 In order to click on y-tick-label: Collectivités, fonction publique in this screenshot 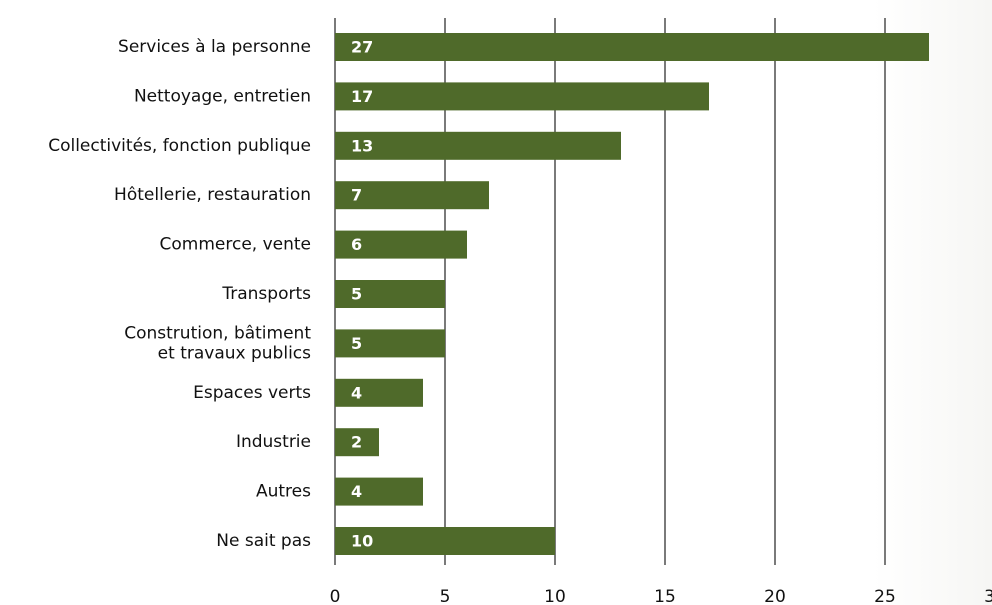, I will do `click(179, 146)`.